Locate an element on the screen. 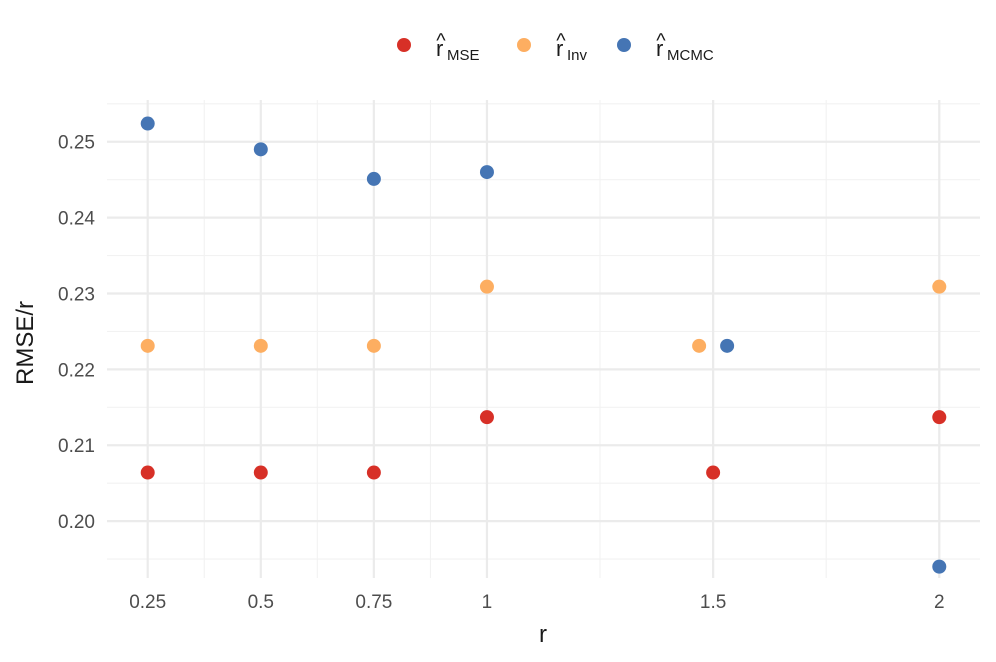  x-tick-label: 0.25 is located at coordinates (147, 602).